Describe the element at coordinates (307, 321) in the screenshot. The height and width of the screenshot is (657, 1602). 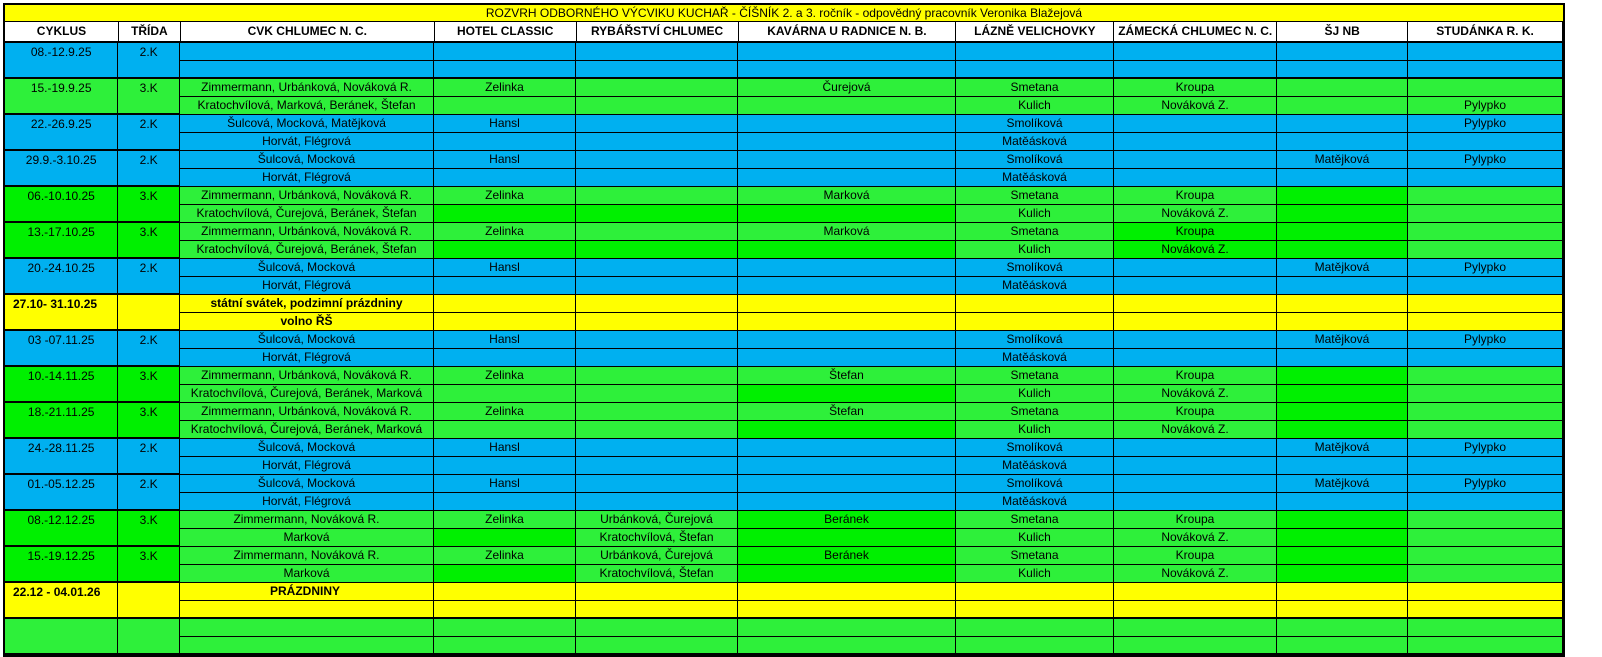
I see `cell-cvk-chlumec-n-c-: volno ŘŠ` at that location.